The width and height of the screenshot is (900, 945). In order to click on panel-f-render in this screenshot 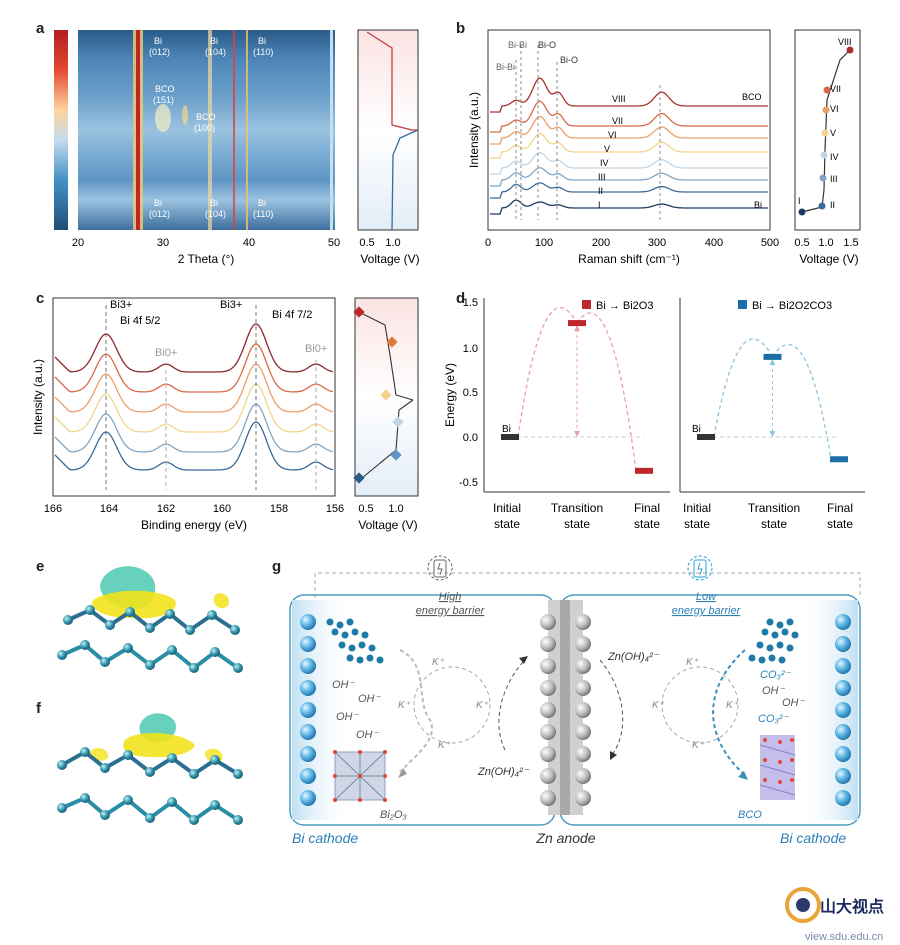, I will do `click(150, 769)`.